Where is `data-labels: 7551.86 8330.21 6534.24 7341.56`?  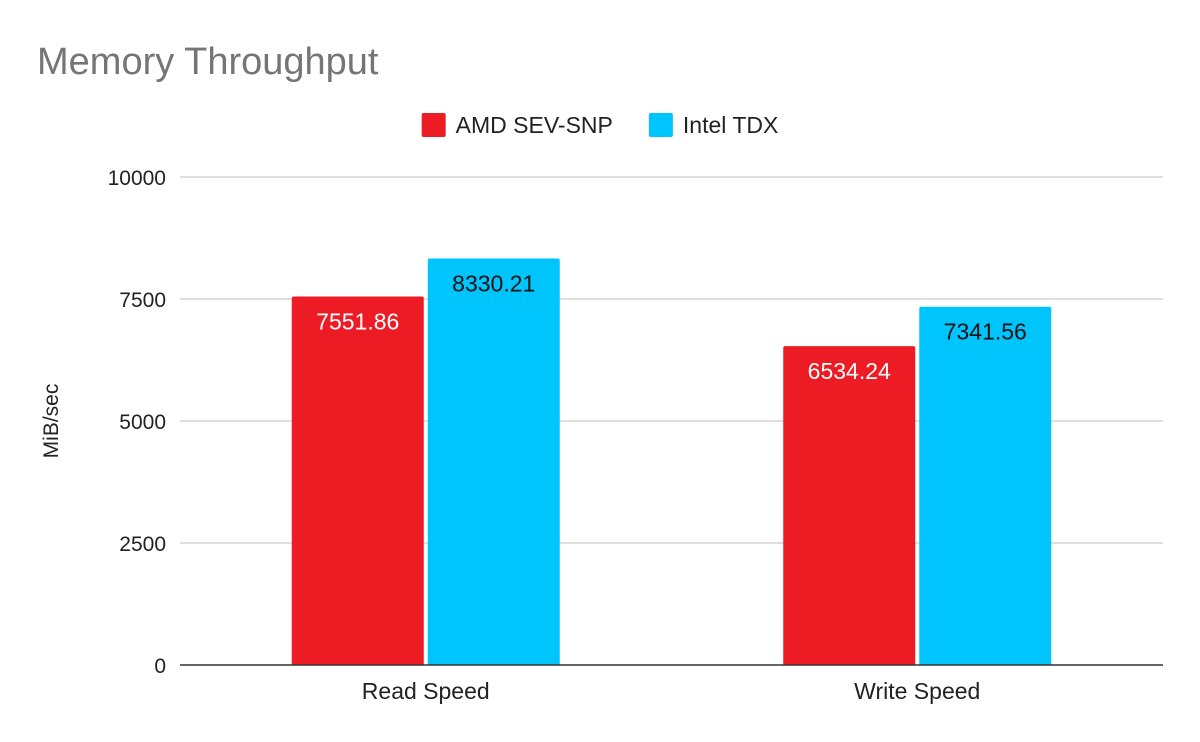
data-labels: 7551.86 8330.21 6534.24 7341.56 is located at coordinates (671, 327).